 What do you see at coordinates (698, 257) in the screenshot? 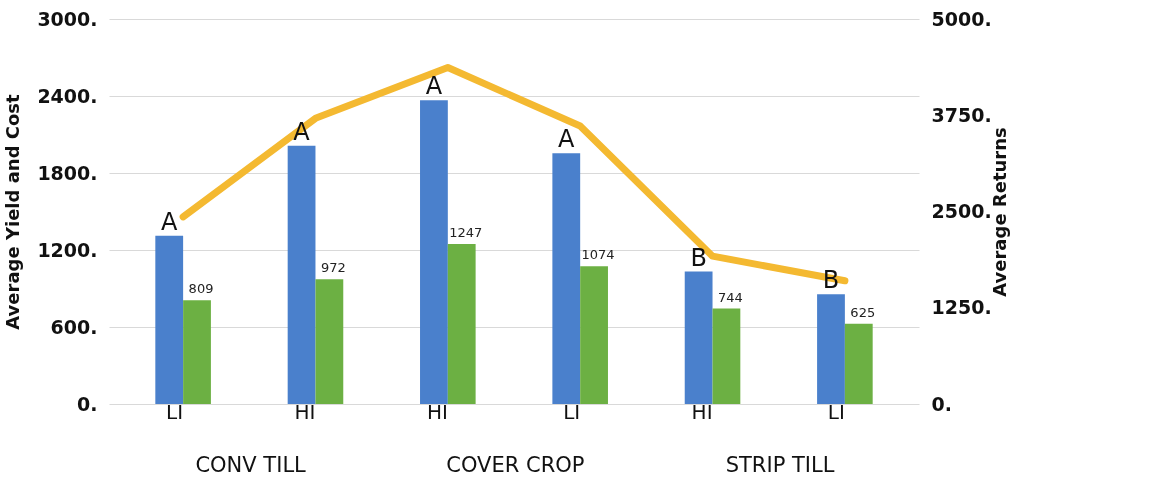
I see `data-label: B` at bounding box center [698, 257].